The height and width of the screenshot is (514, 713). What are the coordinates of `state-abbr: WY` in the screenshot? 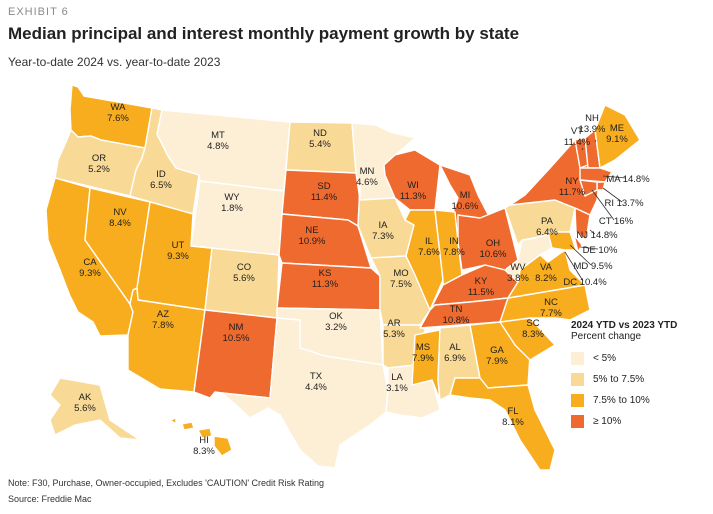 It's located at (232, 197).